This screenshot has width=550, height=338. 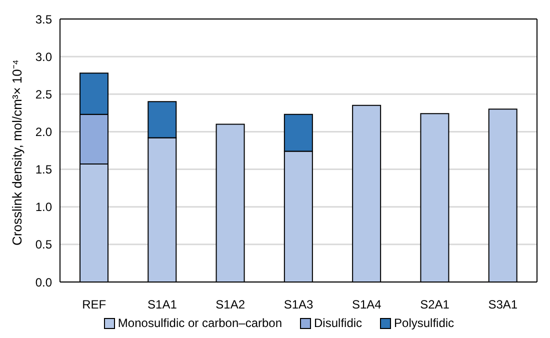 I want to click on legend-label: Polysulfidic, so click(x=423, y=323).